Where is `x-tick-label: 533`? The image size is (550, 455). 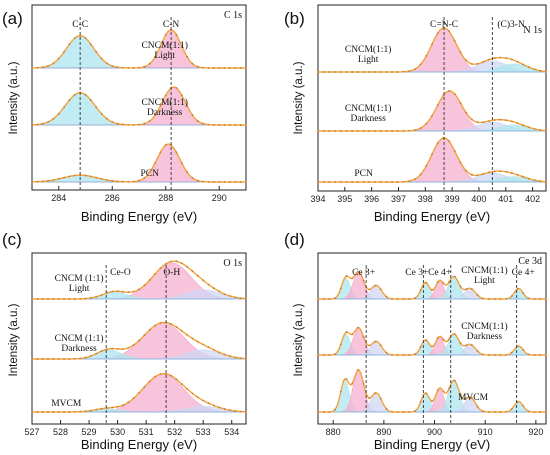 x-tick-label: 533 is located at coordinates (203, 432).